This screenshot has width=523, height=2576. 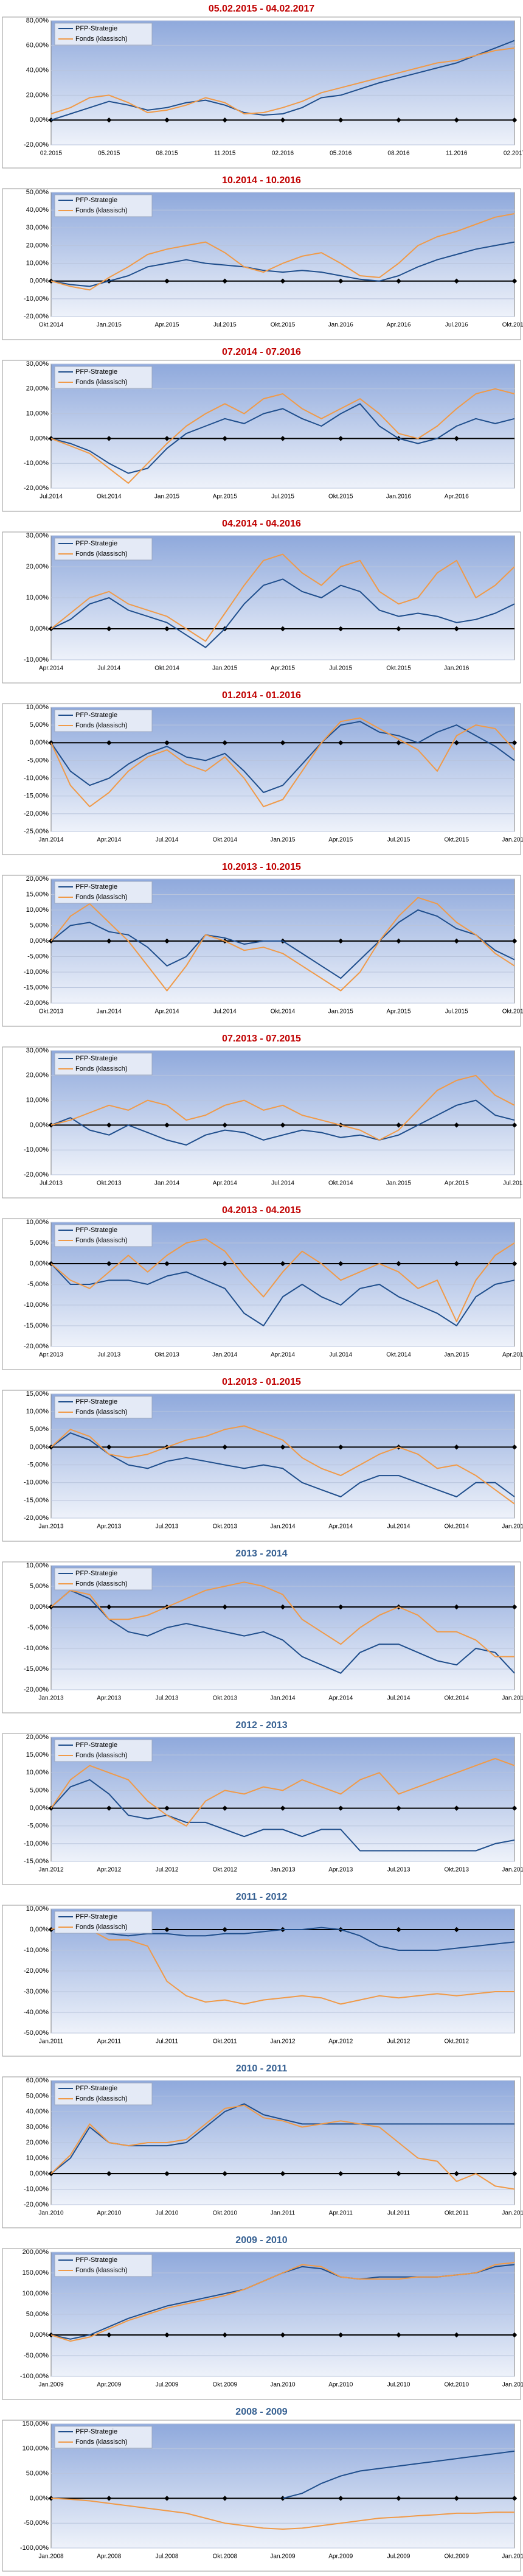 I want to click on chart-title: 2008 - 2009, so click(x=261, y=2412).